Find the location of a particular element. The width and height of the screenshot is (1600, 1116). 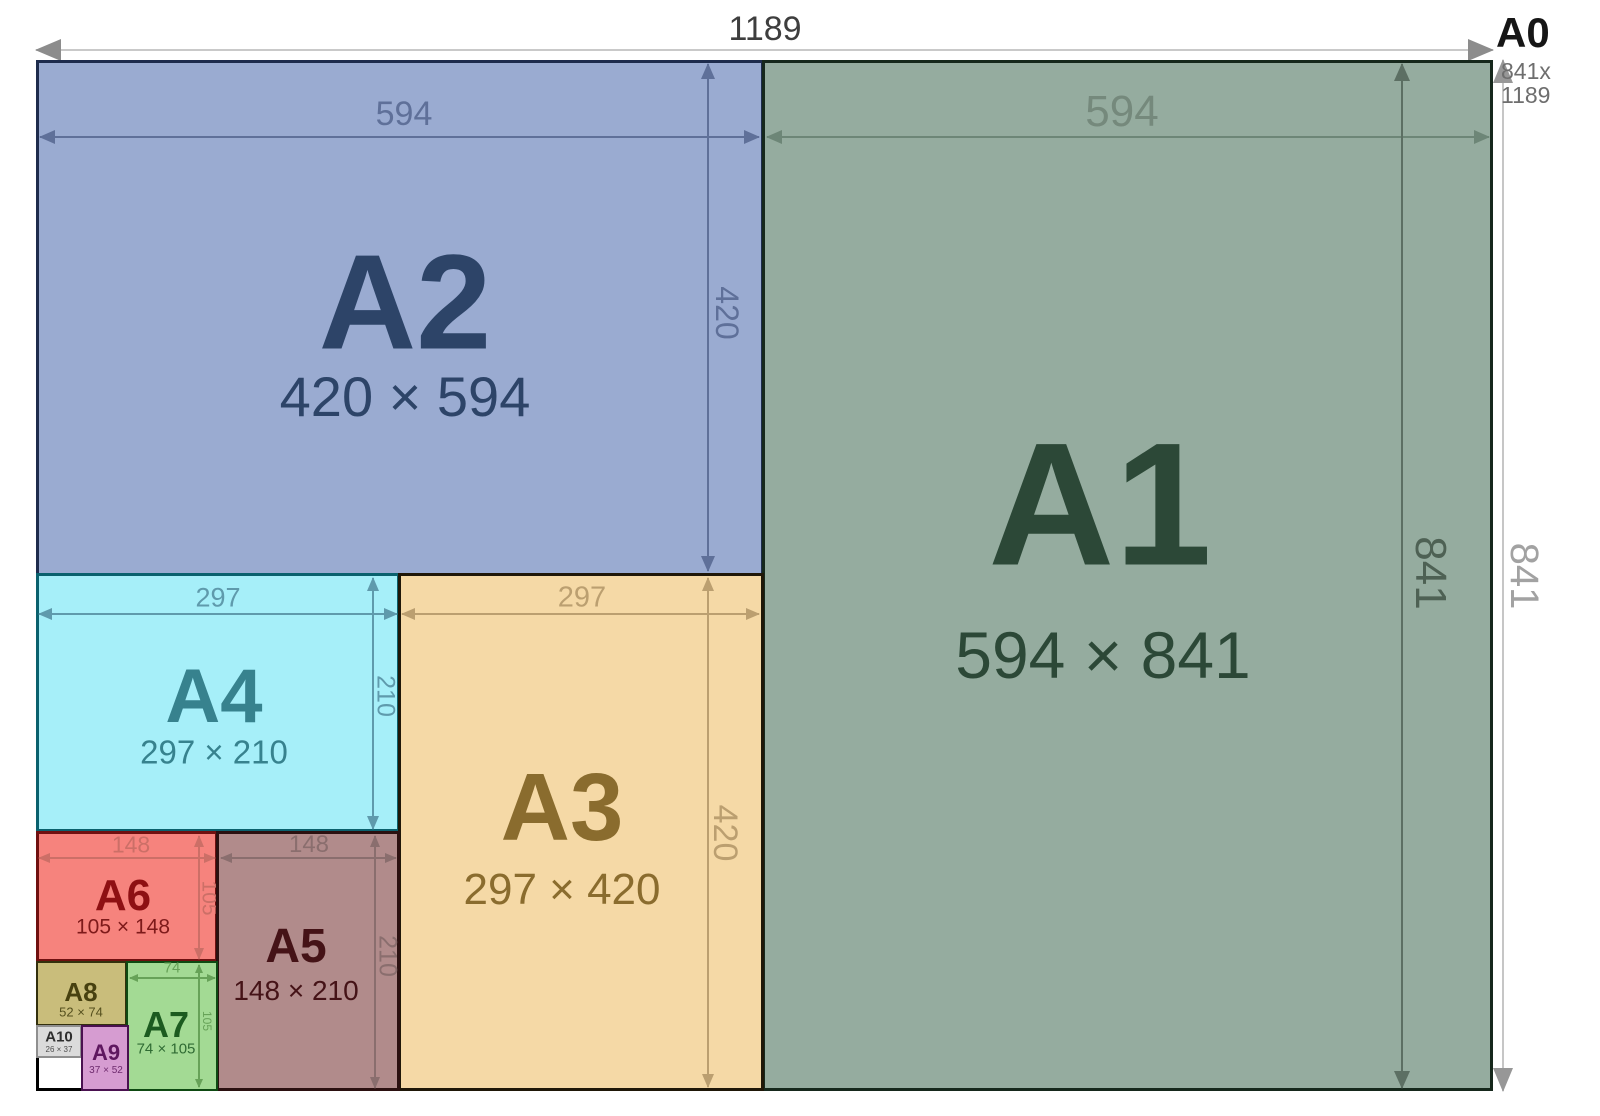

sheet-a6-size: 105 × 148 is located at coordinates (123, 927).